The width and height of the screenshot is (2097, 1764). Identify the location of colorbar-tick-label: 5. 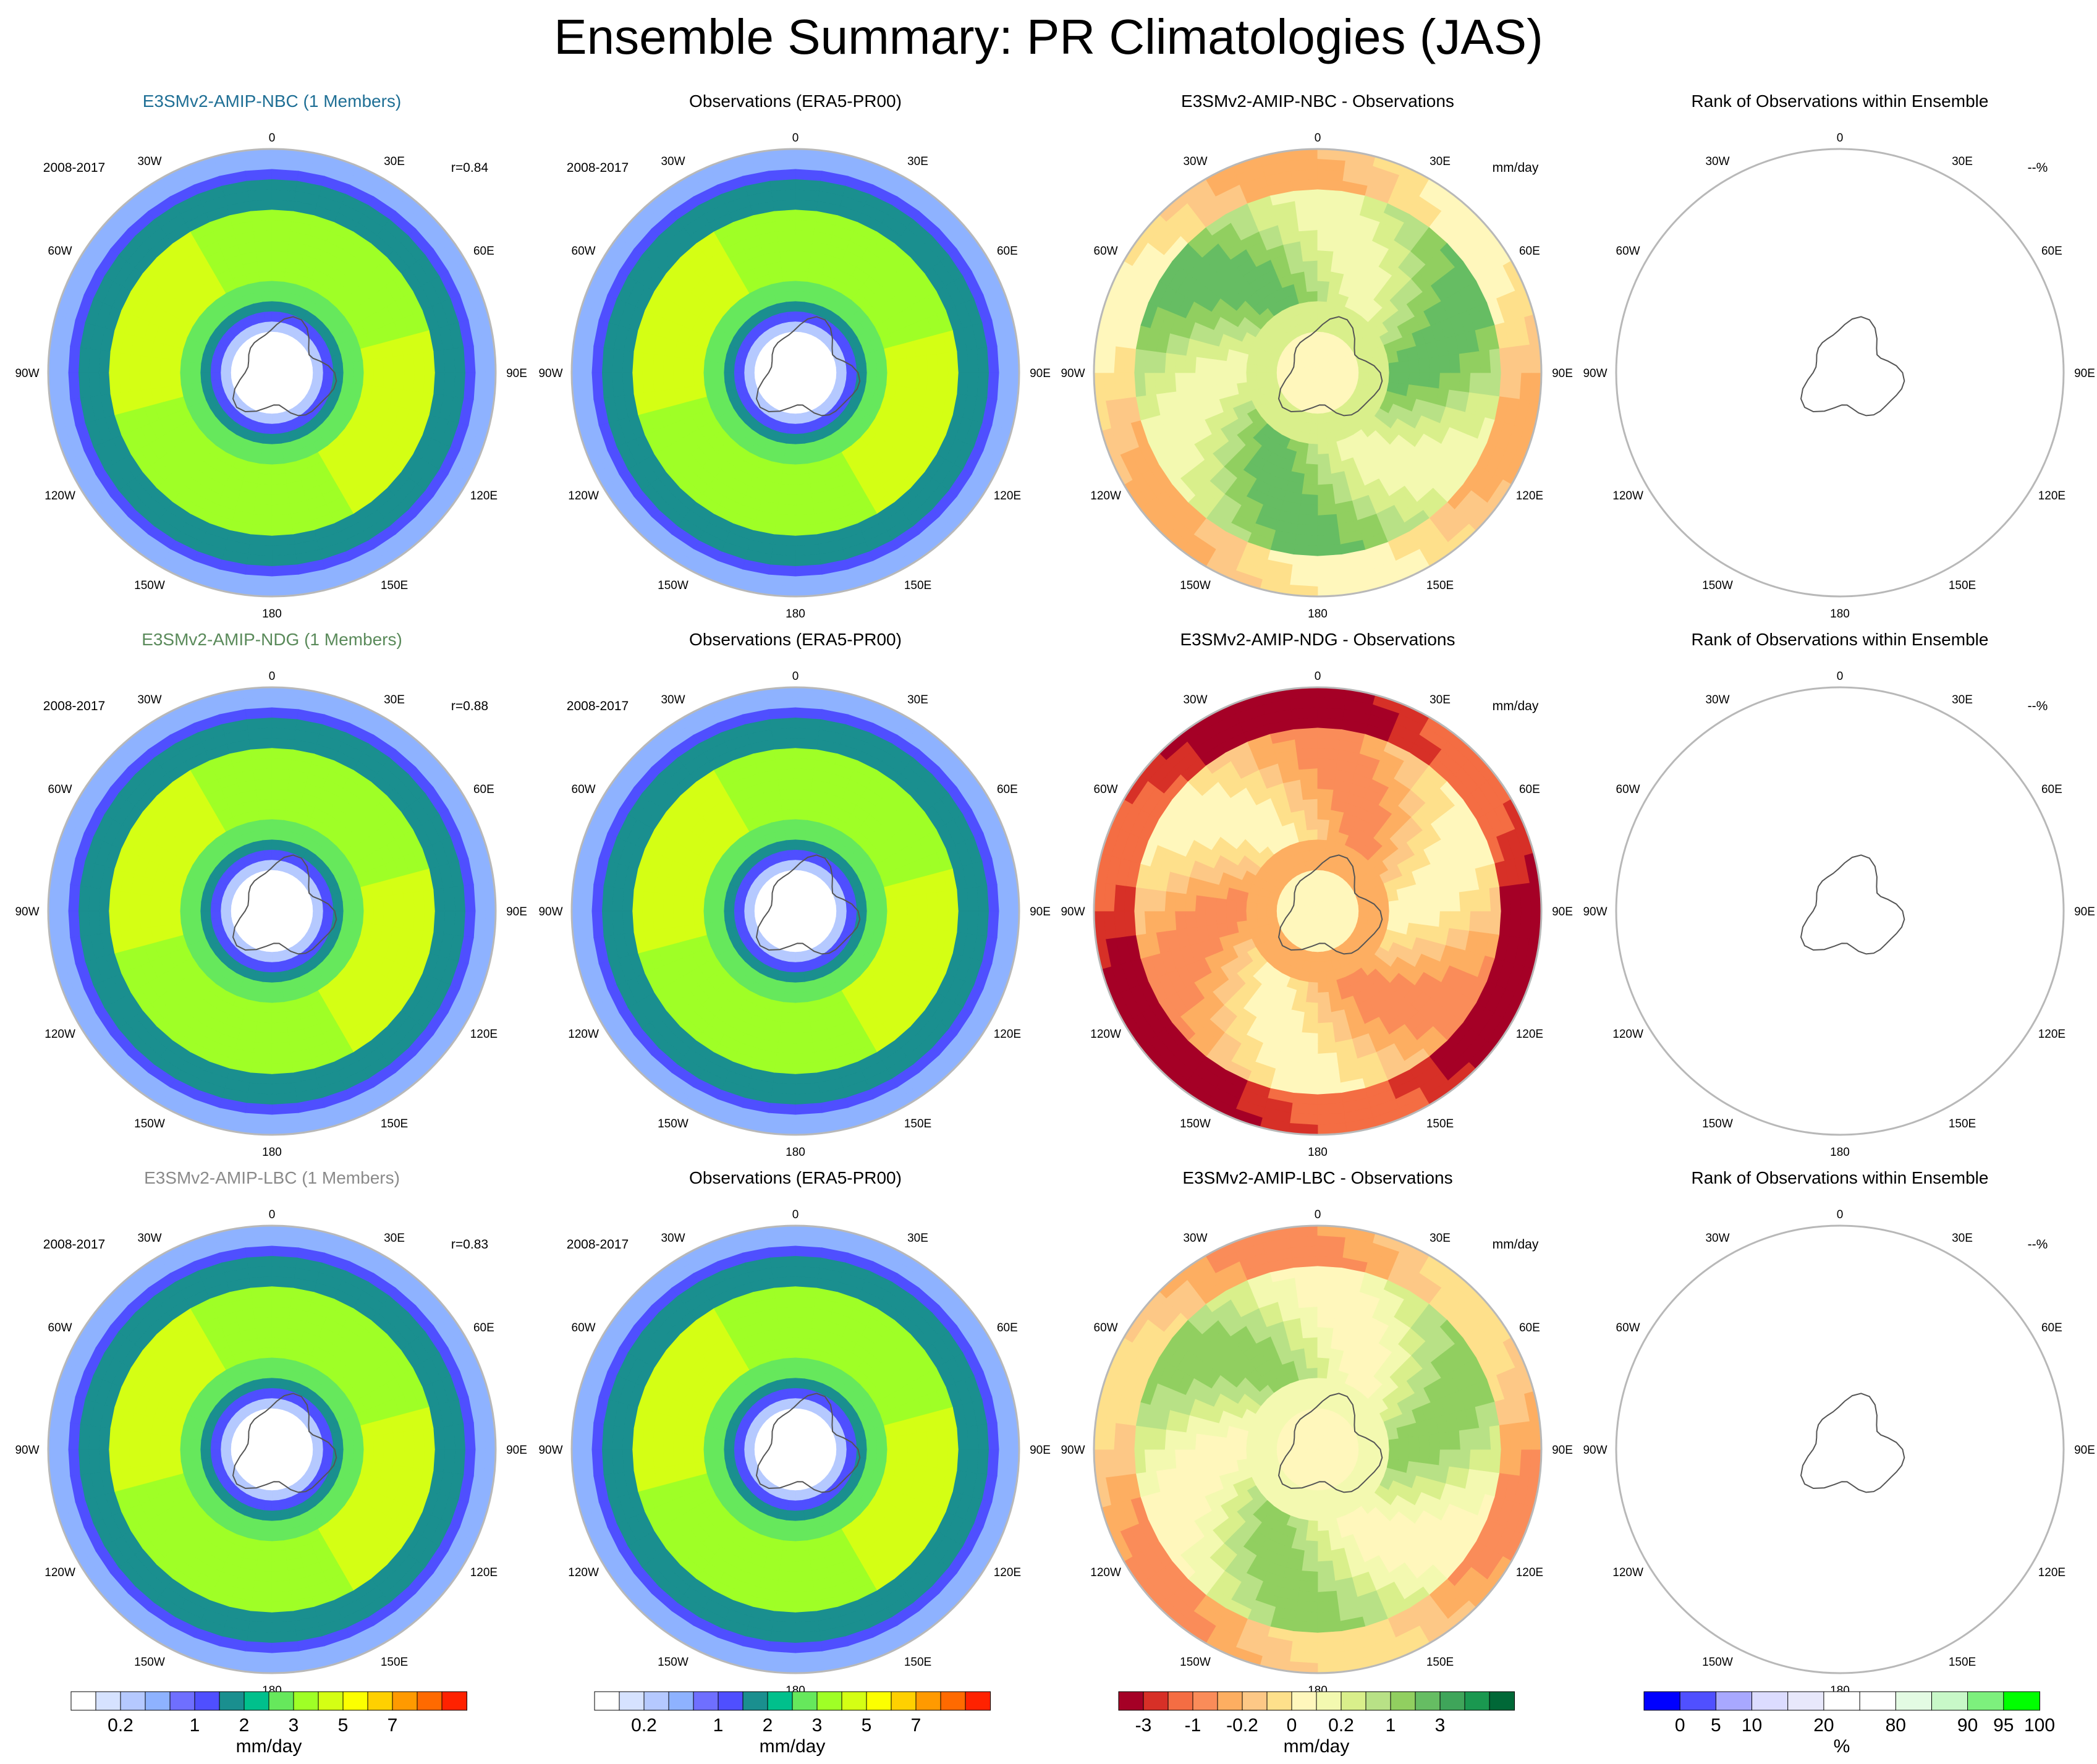
(343, 1726).